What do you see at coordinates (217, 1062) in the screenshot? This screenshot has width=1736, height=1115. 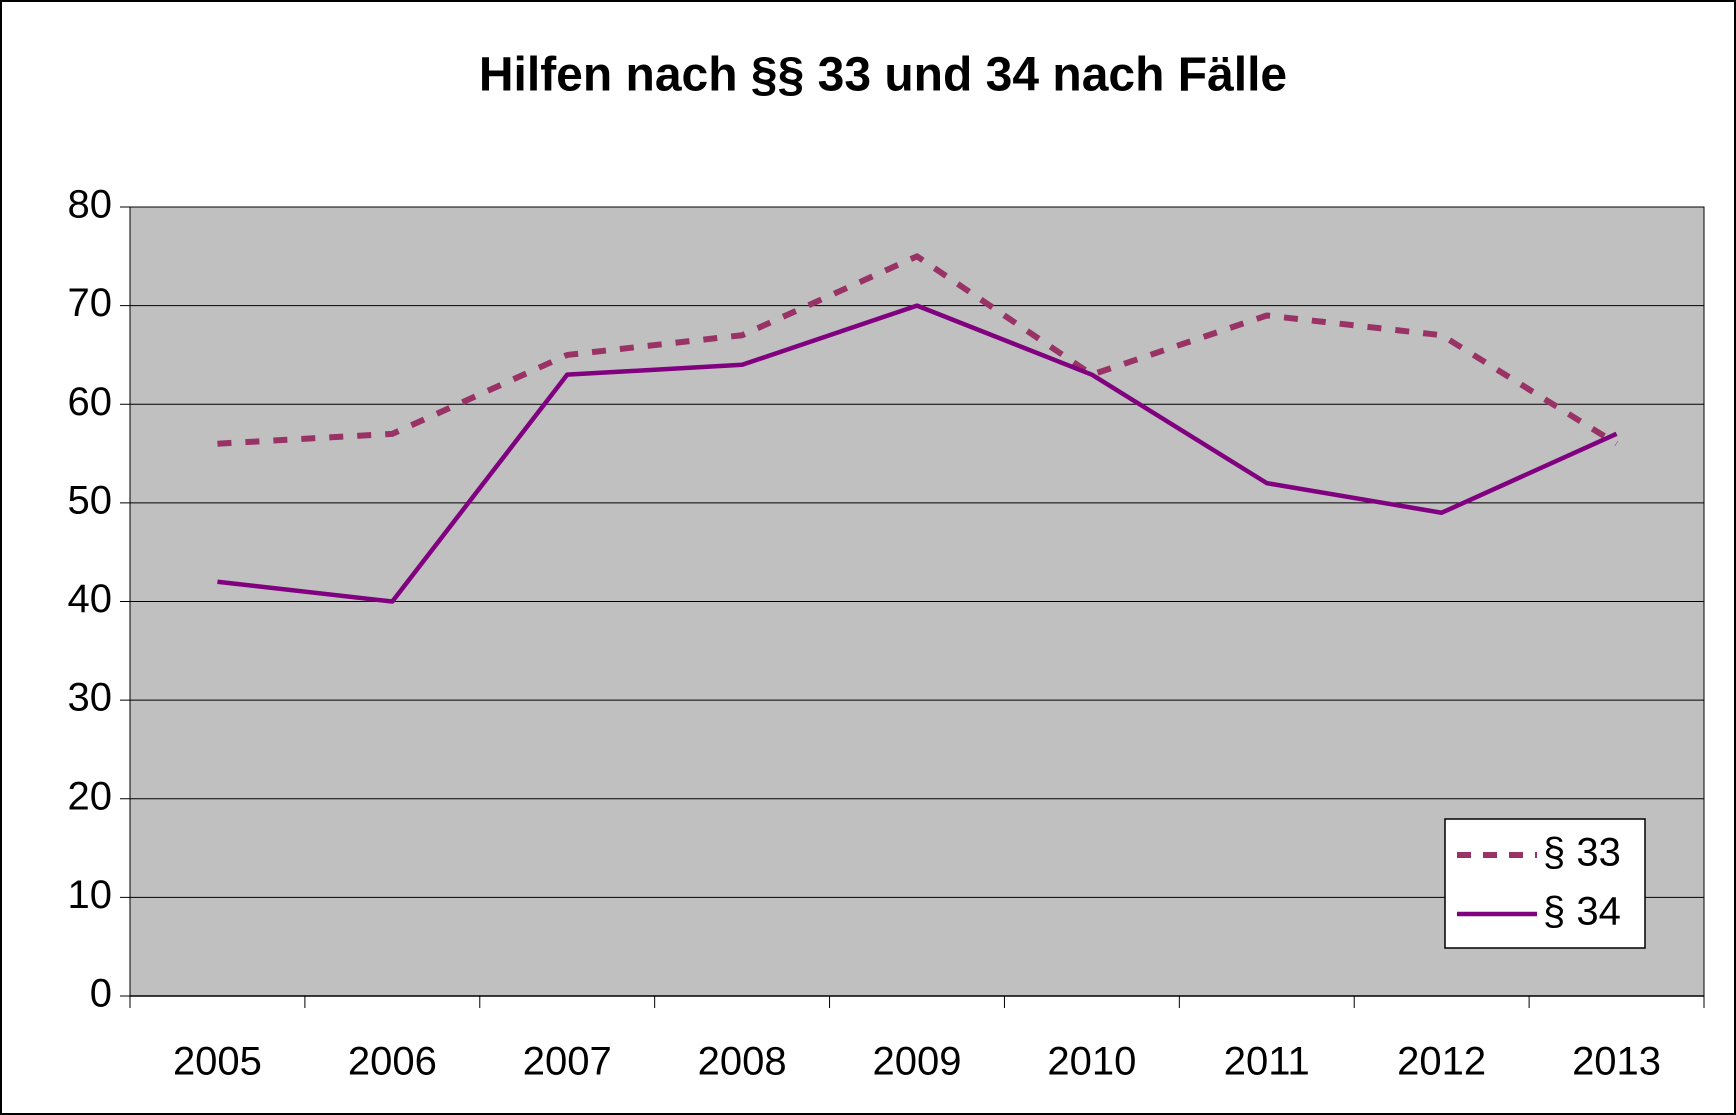 I see `x-tick-label: 2005` at bounding box center [217, 1062].